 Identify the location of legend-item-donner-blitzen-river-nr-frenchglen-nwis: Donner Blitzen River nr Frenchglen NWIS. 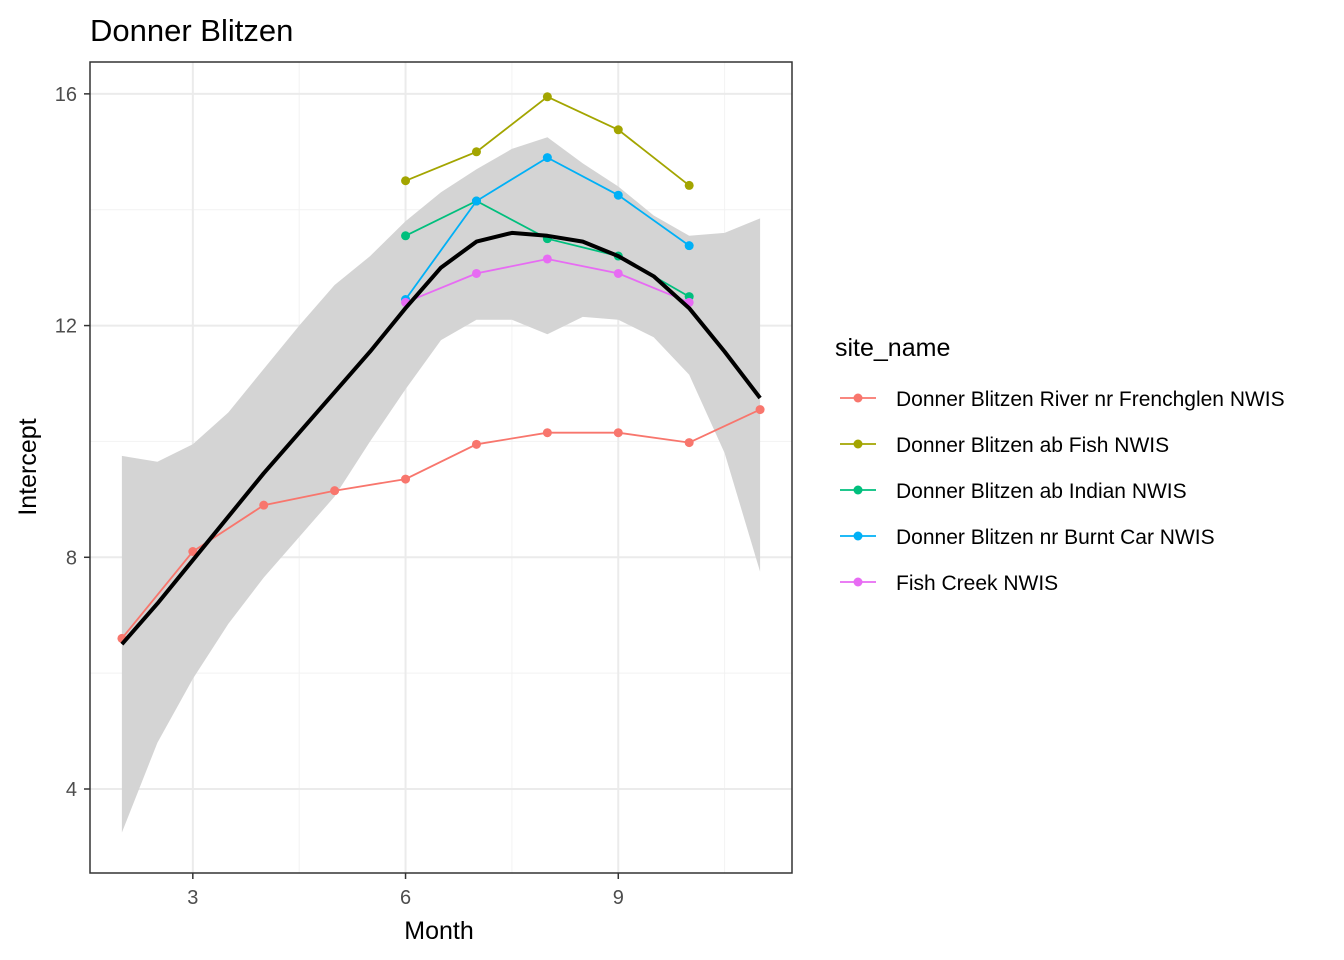
(1062, 399).